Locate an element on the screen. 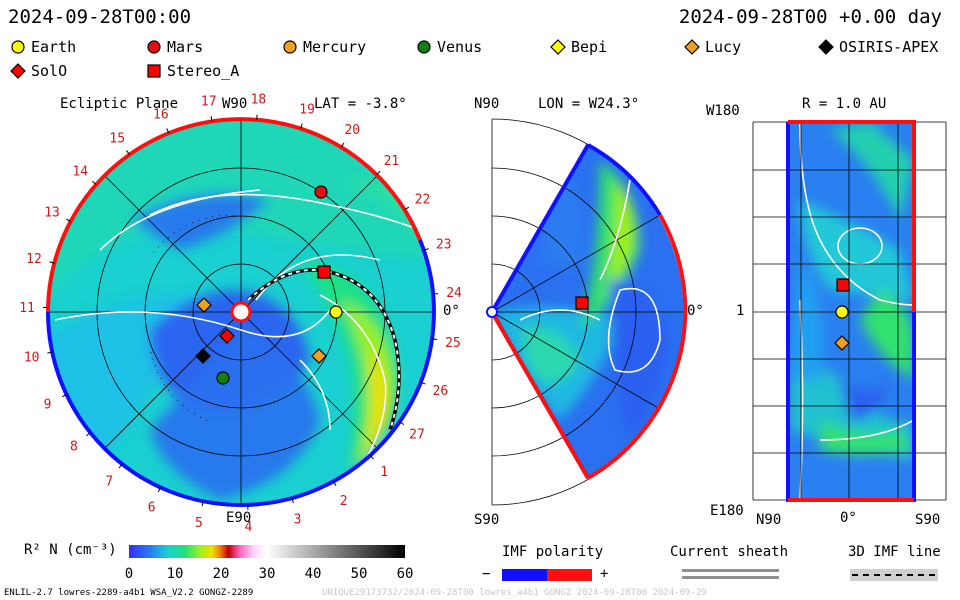 The height and width of the screenshot is (600, 960). timestamp-right: 2024-09-28T00 +0.00 day is located at coordinates (810, 17).